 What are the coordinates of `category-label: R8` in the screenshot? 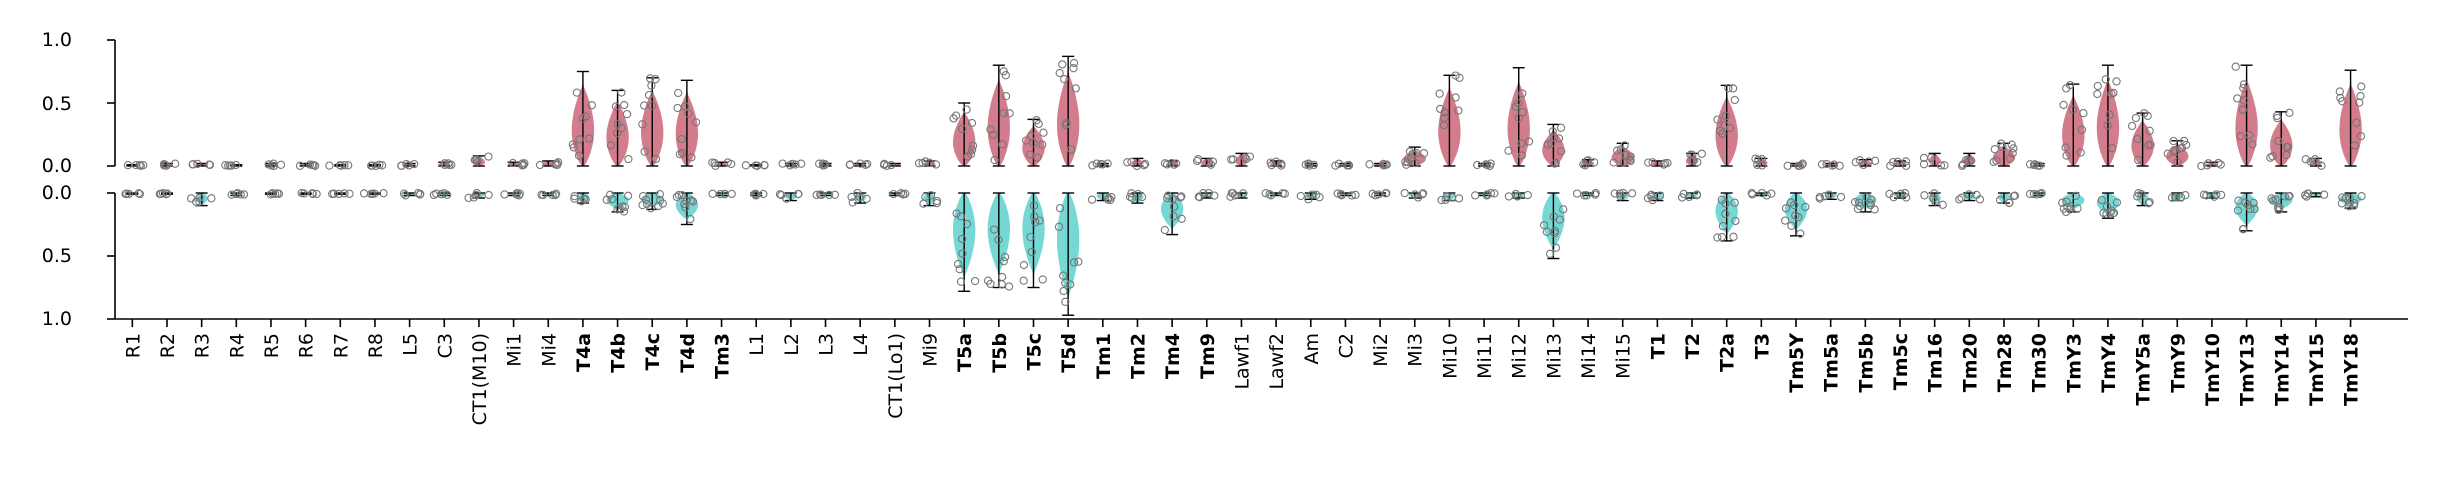 It's located at (376, 345).